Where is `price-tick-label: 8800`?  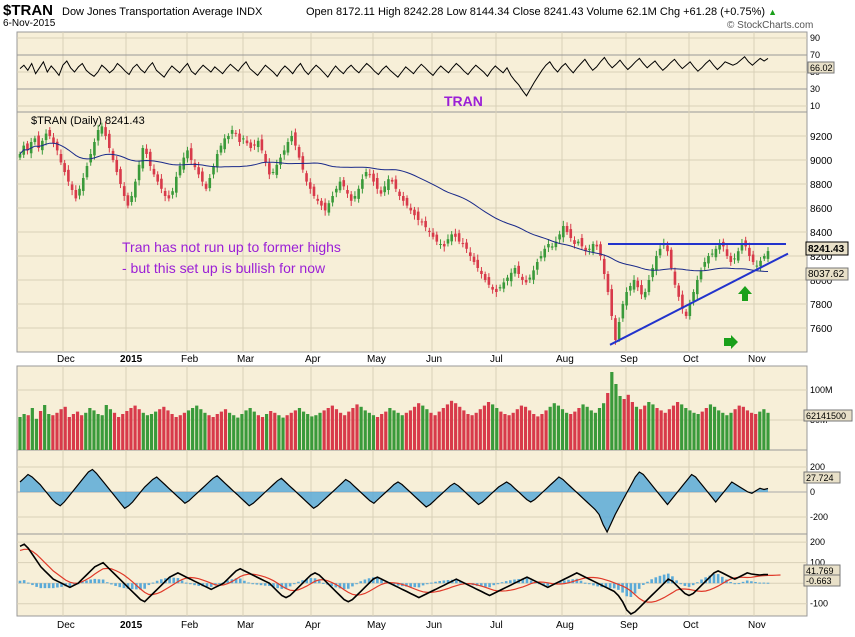 price-tick-label: 8800 is located at coordinates (821, 185).